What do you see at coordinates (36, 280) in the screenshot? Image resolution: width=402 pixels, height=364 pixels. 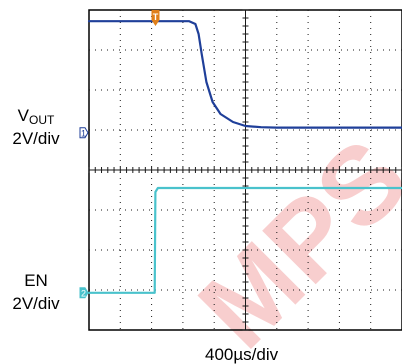 I see `en-channel-label: EN` at bounding box center [36, 280].